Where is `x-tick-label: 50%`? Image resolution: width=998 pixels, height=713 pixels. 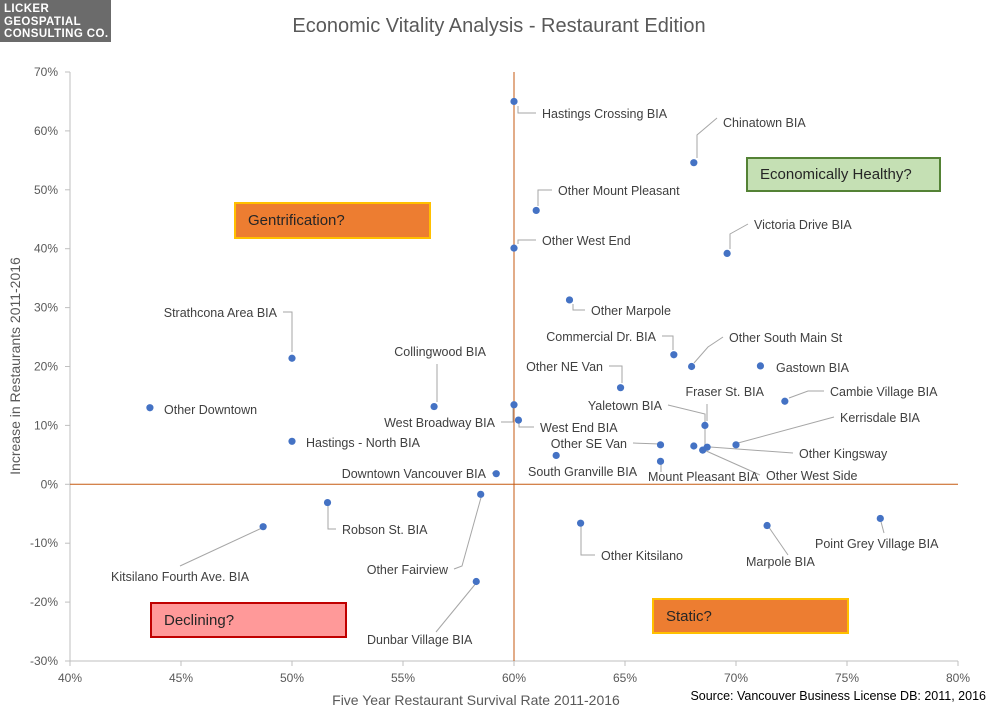 x-tick-label: 50% is located at coordinates (292, 678).